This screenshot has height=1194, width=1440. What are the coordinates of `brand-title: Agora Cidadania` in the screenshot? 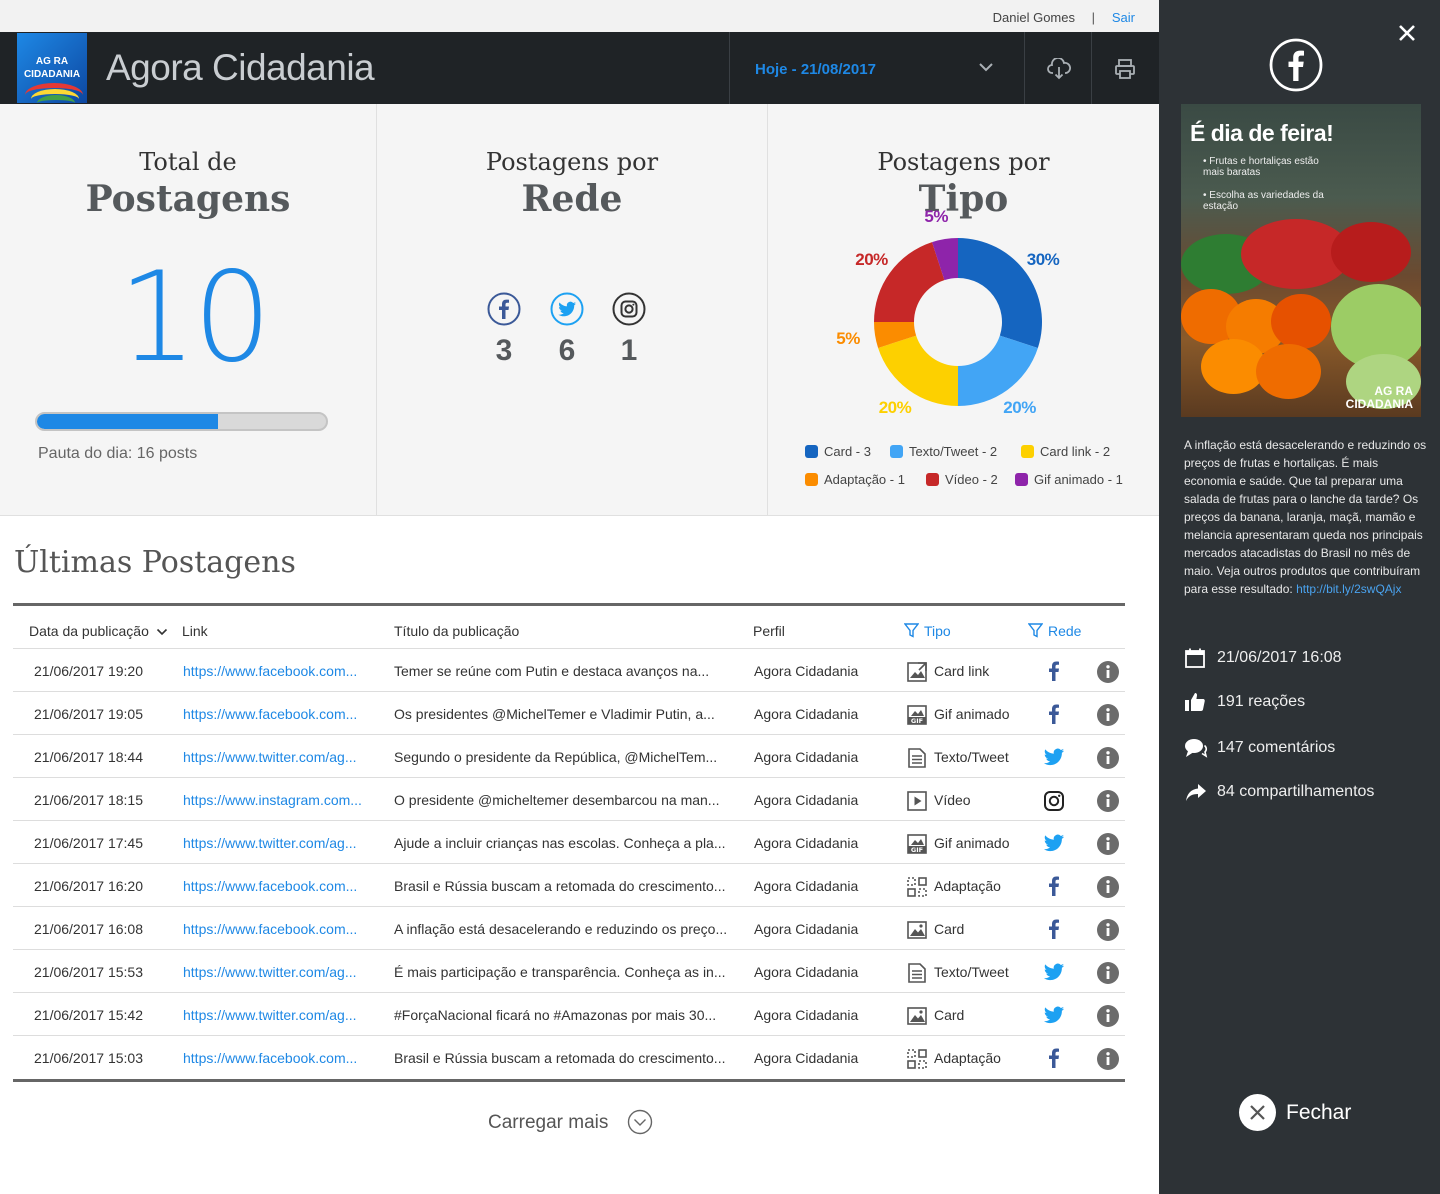 It's located at (240, 67).